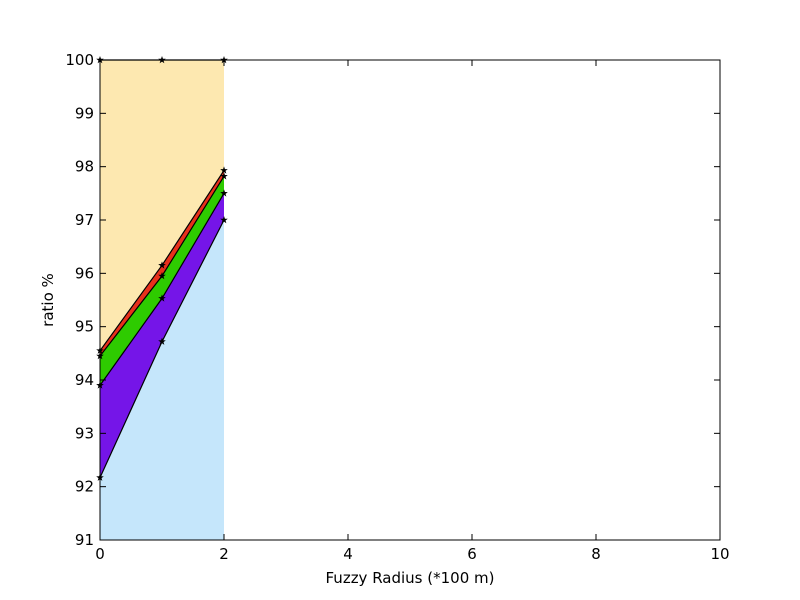 This screenshot has width=800, height=600. What do you see at coordinates (348, 554) in the screenshot?
I see `x-tick-label: 4` at bounding box center [348, 554].